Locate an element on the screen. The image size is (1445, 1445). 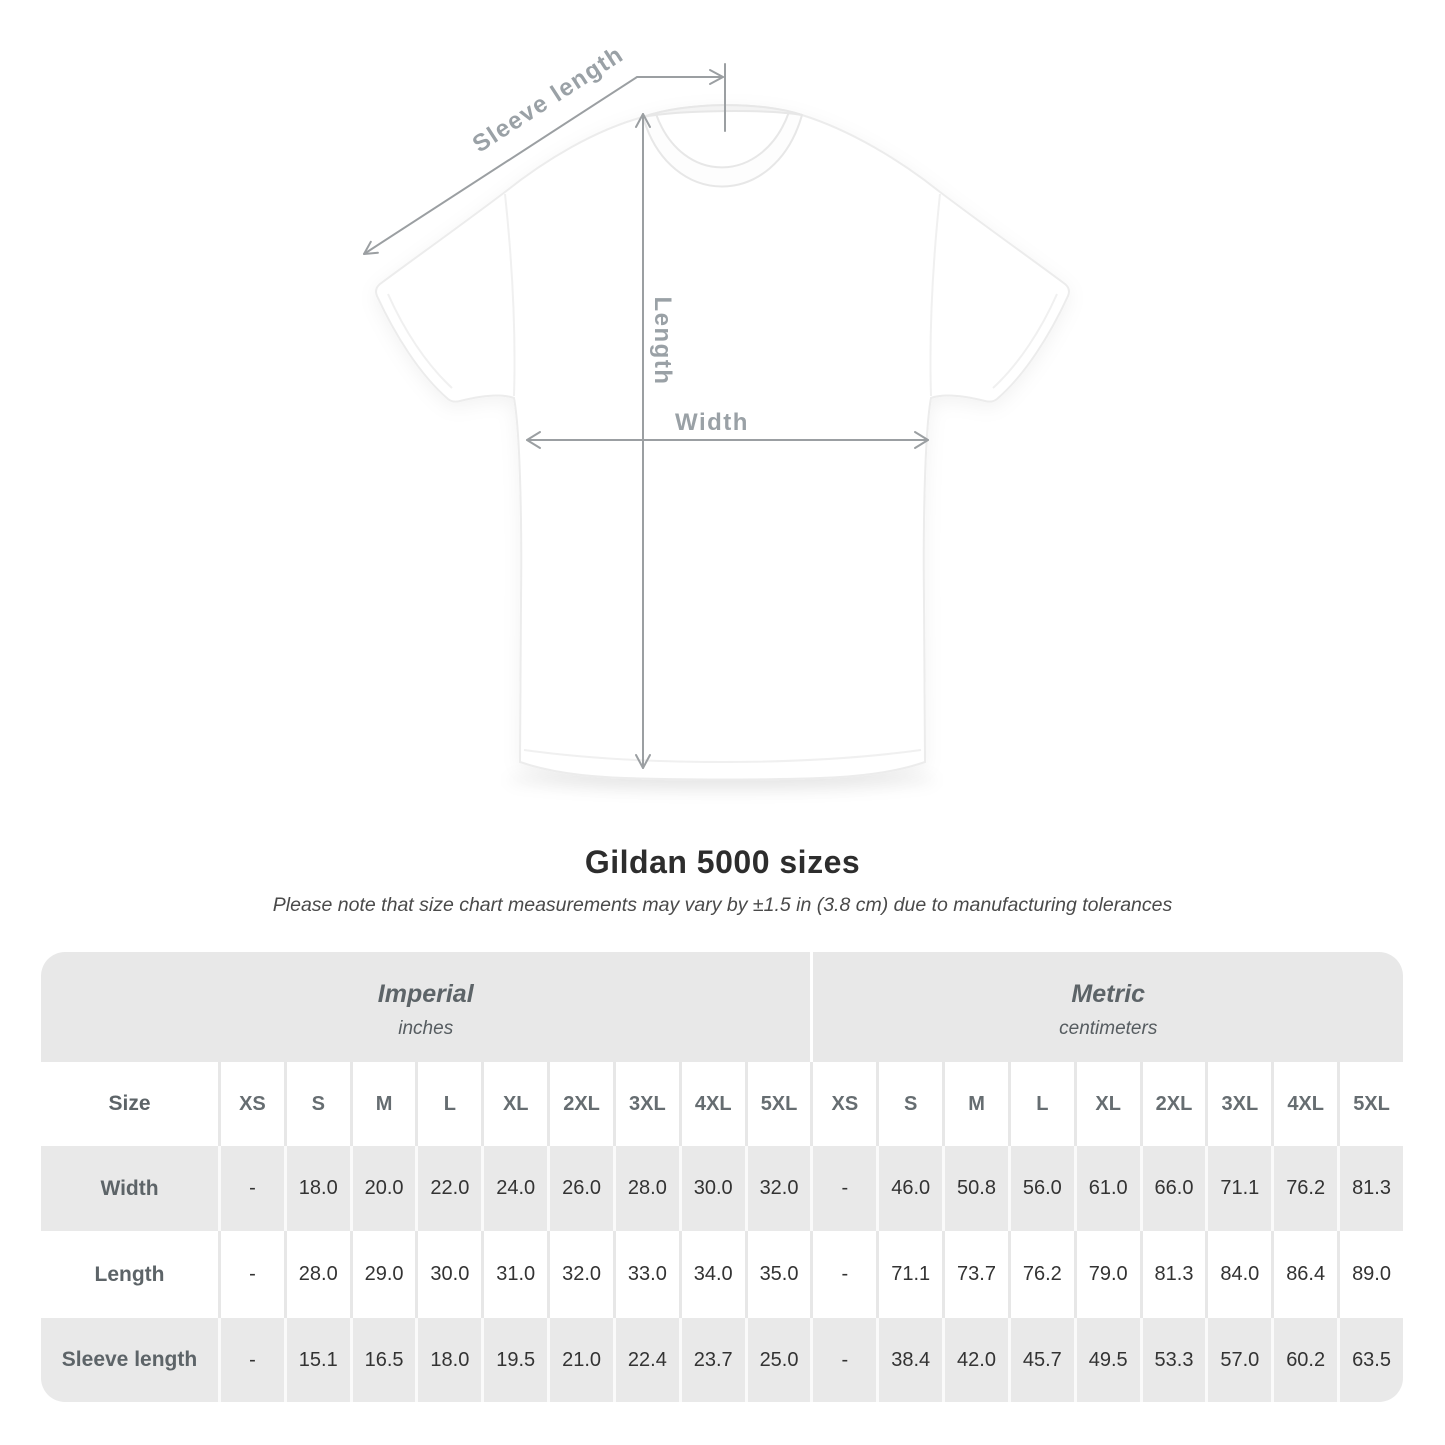
table-cell: 89.0 is located at coordinates (1370, 1274).